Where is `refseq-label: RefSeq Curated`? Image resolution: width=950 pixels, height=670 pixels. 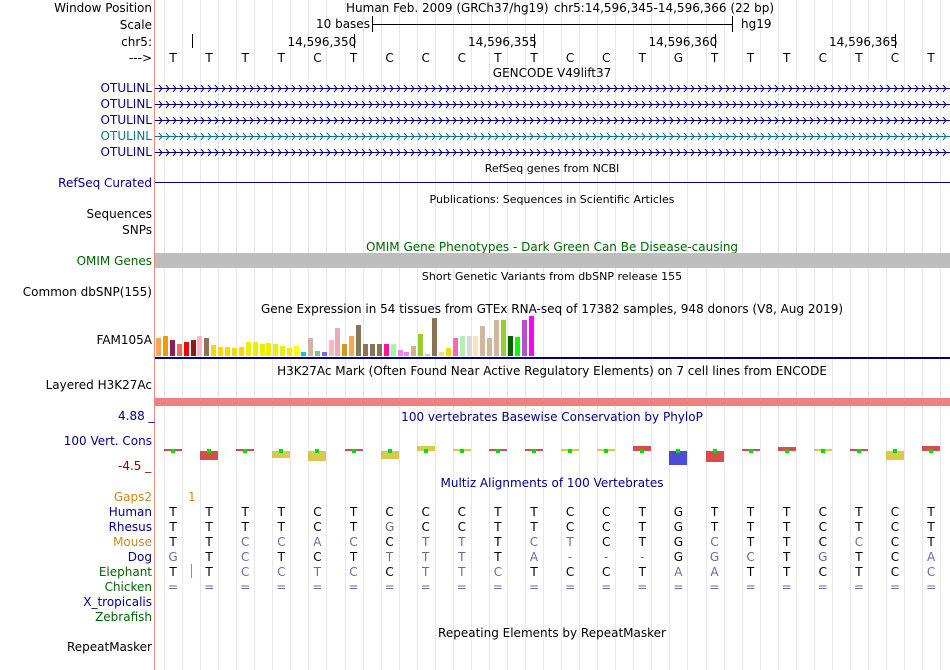
refseq-label: RefSeq Curated is located at coordinates (105, 183).